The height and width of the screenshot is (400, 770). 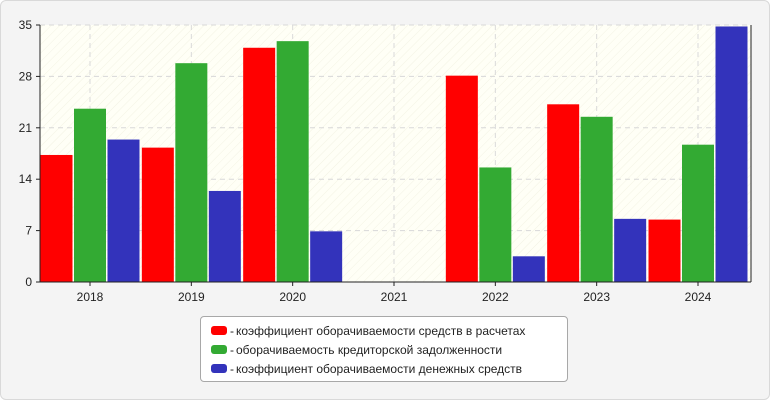 I want to click on y-tick-label: 0, so click(x=28, y=282).